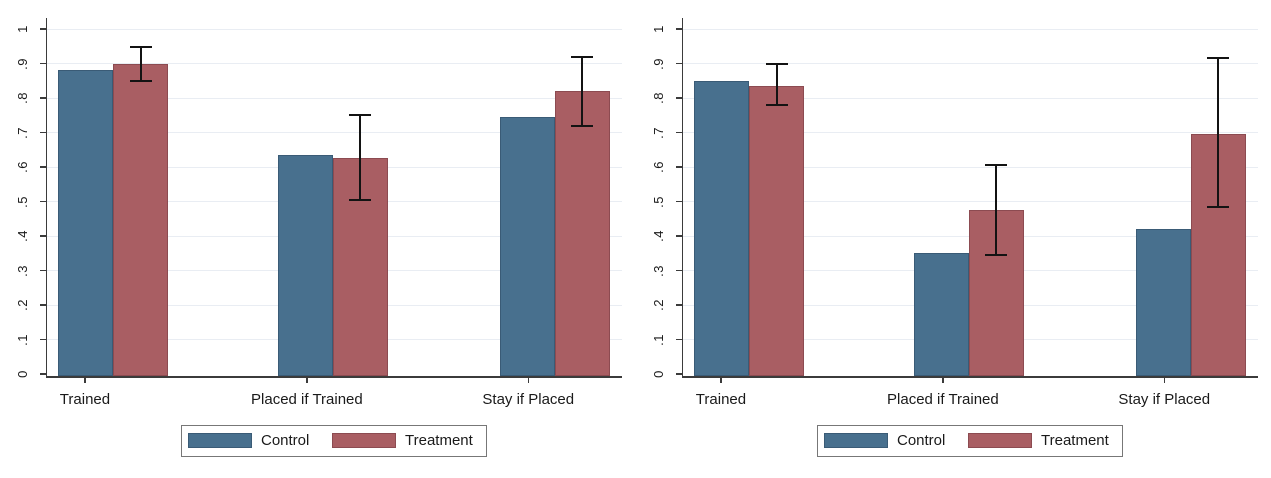  I want to click on y-tick-label: 1, so click(658, 29).